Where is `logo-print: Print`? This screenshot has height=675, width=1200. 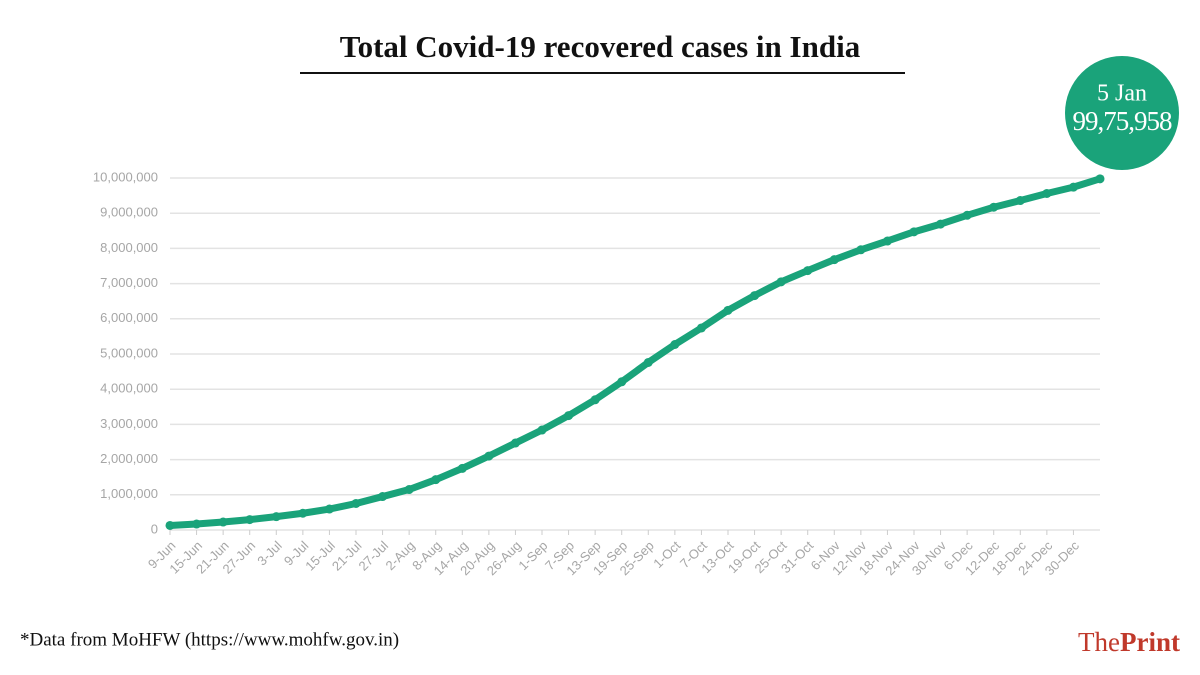 logo-print: Print is located at coordinates (1150, 642).